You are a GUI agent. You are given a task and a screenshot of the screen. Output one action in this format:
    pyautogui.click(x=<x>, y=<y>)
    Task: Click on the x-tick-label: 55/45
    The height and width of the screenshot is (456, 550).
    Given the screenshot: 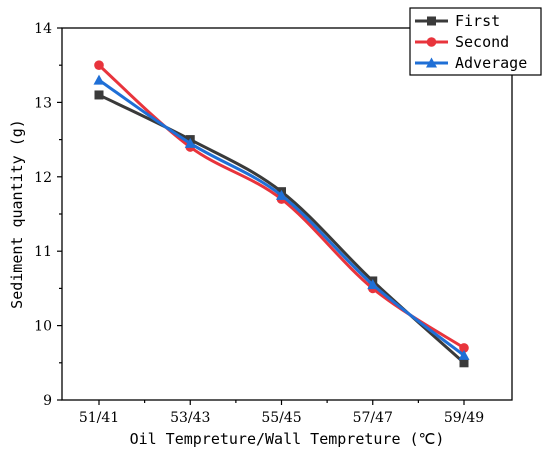 What is the action you would take?
    pyautogui.click(x=281, y=418)
    